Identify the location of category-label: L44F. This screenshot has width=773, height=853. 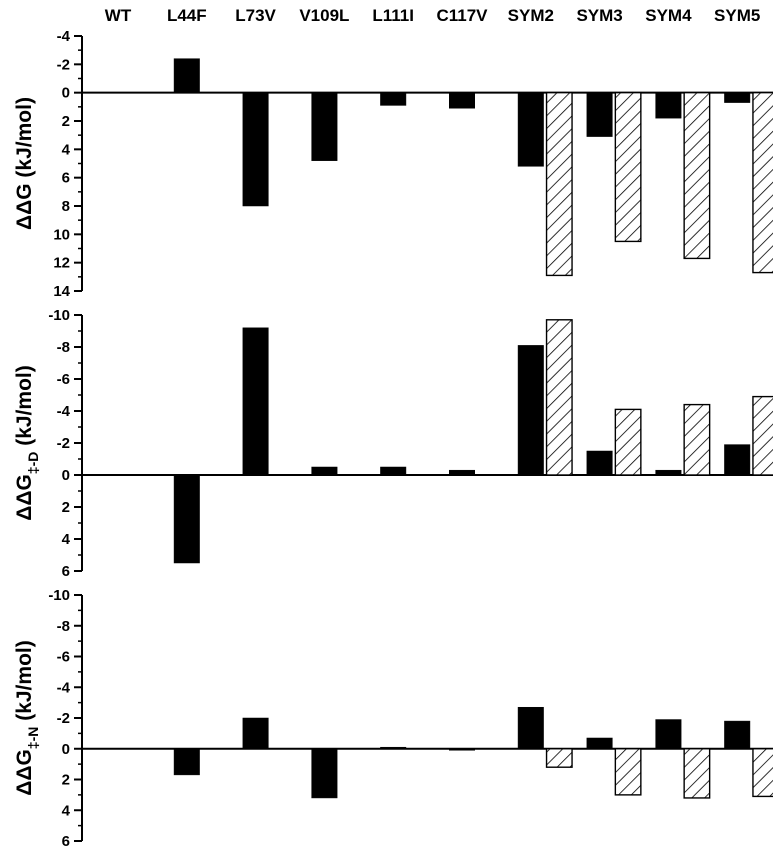
(187, 15).